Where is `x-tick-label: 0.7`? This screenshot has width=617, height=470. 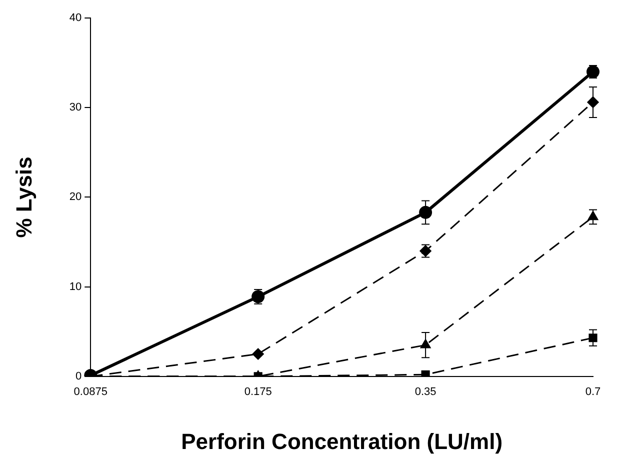 x-tick-label: 0.7 is located at coordinates (593, 392).